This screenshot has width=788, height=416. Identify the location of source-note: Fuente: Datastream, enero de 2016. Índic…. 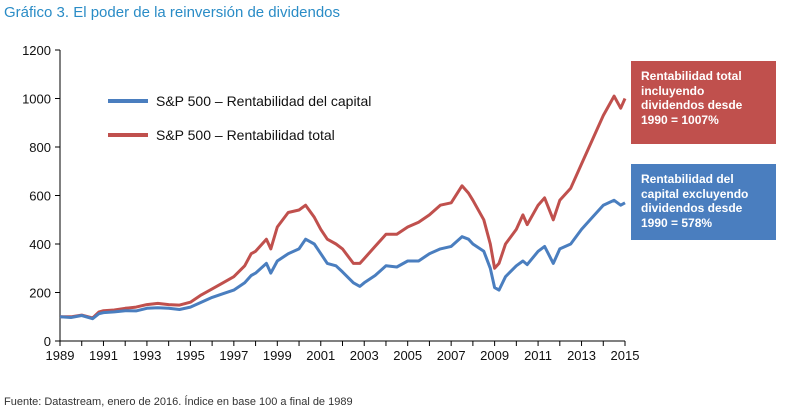
(178, 402).